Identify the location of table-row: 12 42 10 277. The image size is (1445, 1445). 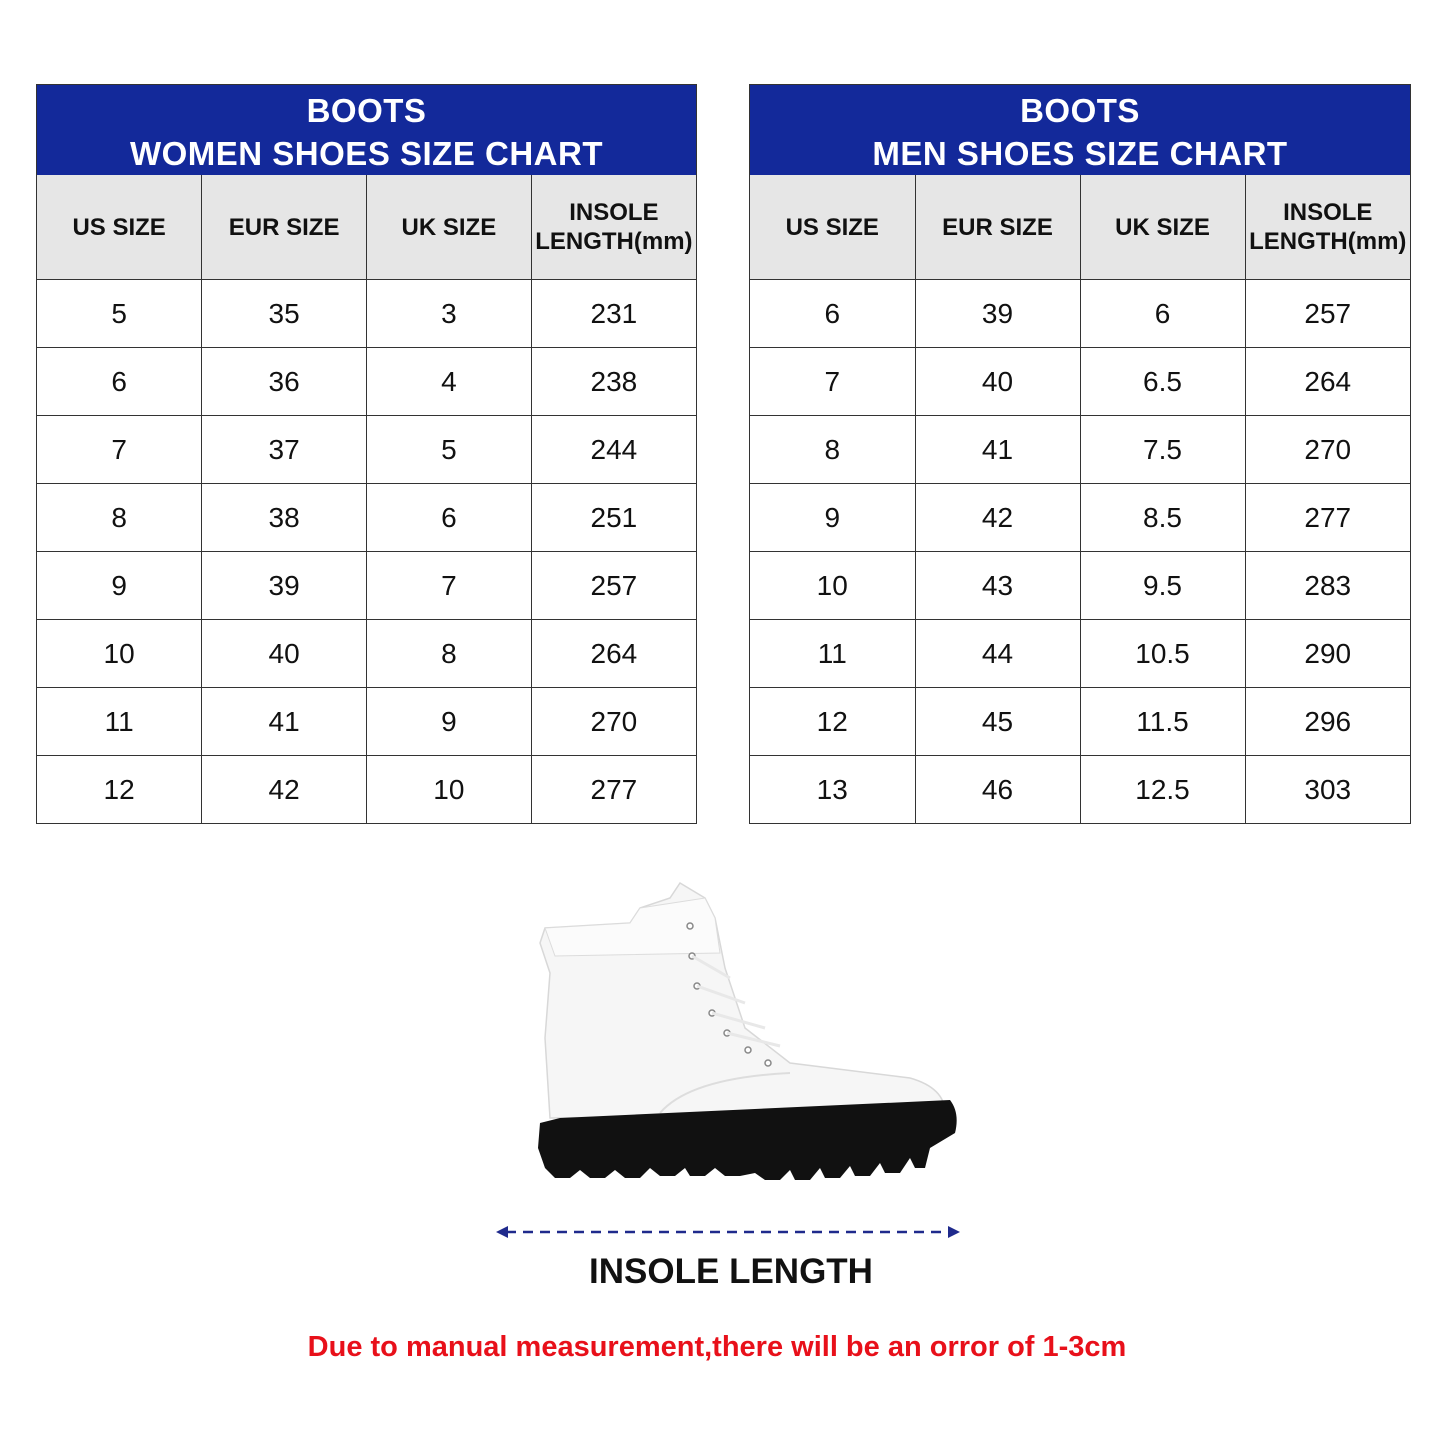
(366, 789).